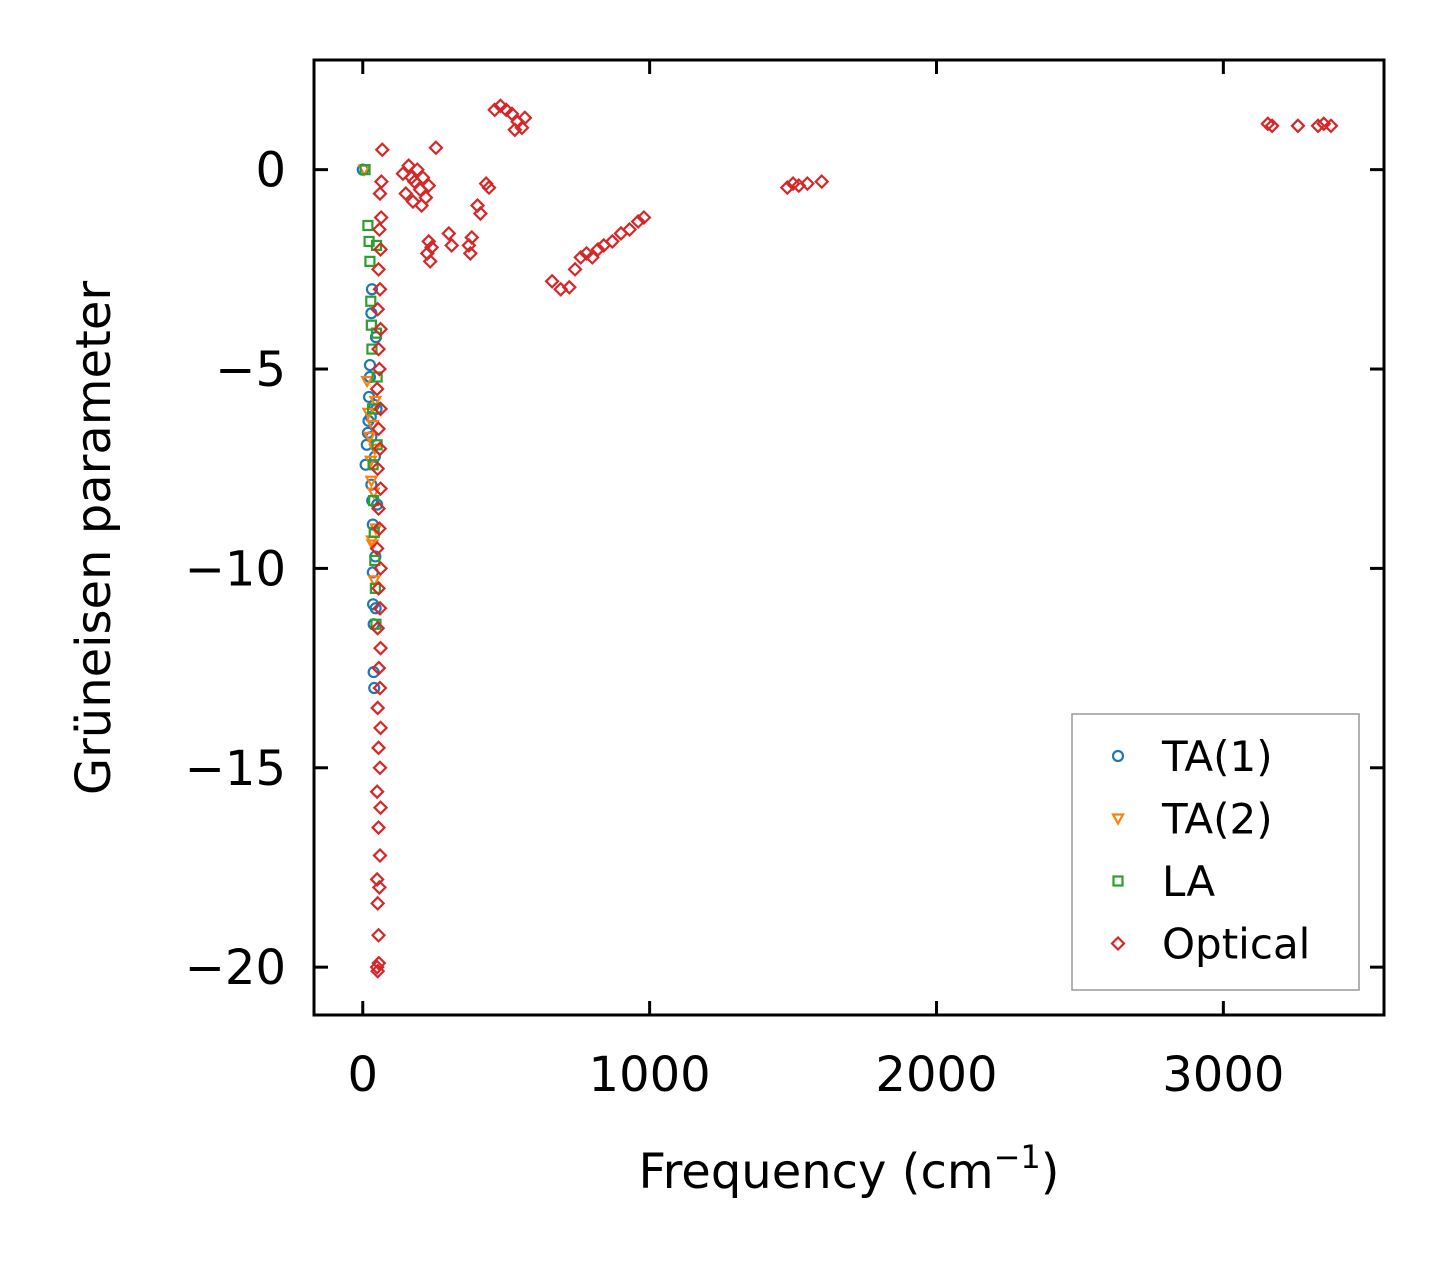  What do you see at coordinates (650, 1075) in the screenshot?
I see `x-tick-label: 1000` at bounding box center [650, 1075].